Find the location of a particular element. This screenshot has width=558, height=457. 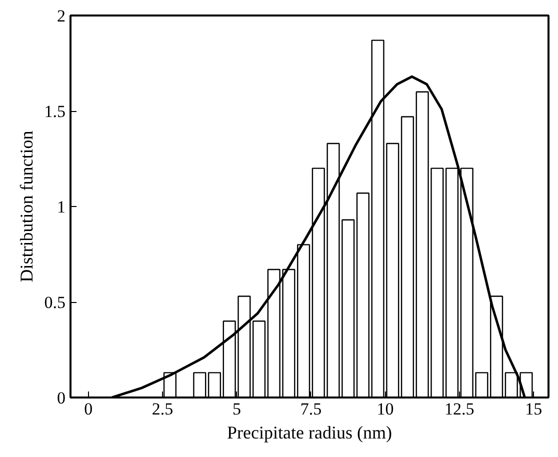

x-tick-label: 7.5 is located at coordinates (311, 409).